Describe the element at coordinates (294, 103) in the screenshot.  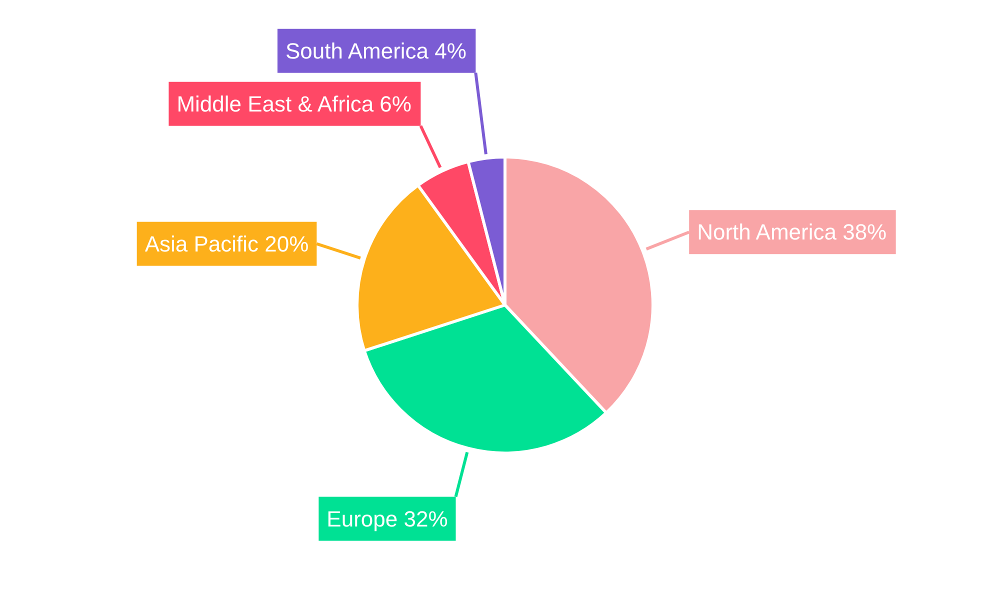
I see `slice-label: Middle East & Africa 6%` at that location.